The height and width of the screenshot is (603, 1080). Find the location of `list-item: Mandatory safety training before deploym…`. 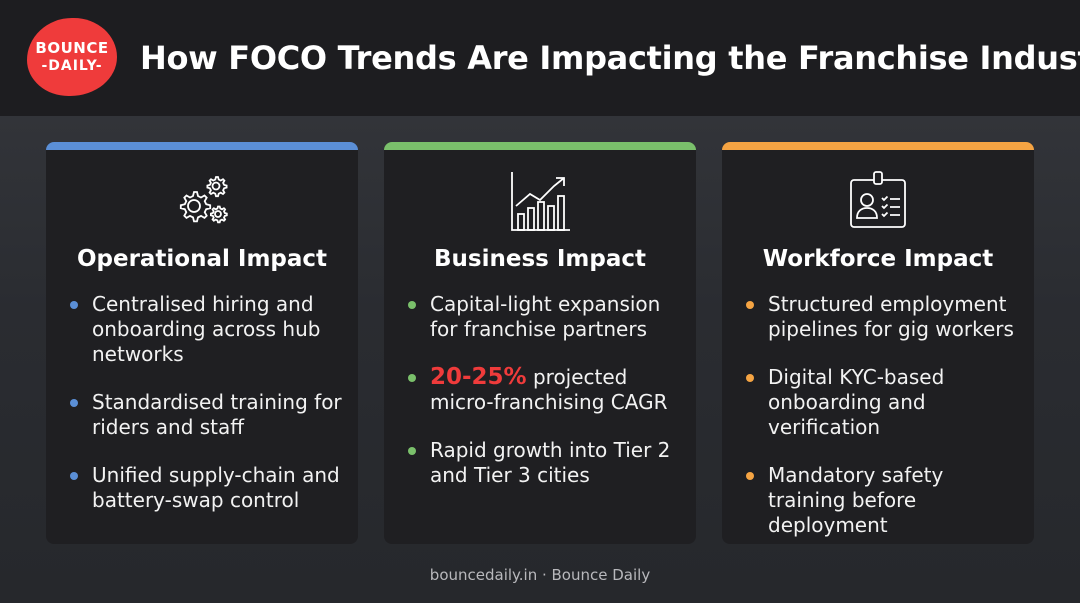

list-item: Mandatory safety training before deploym… is located at coordinates (886, 500).